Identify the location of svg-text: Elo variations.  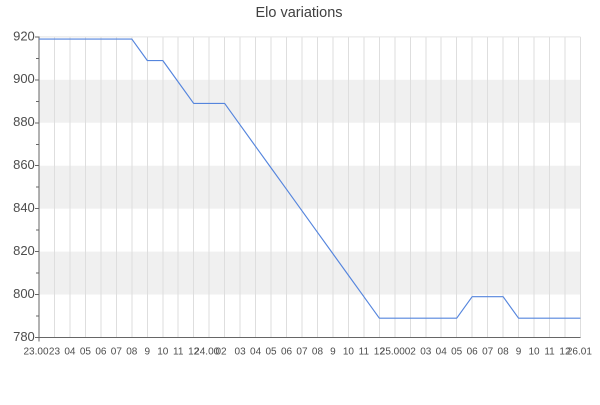
(298, 13).